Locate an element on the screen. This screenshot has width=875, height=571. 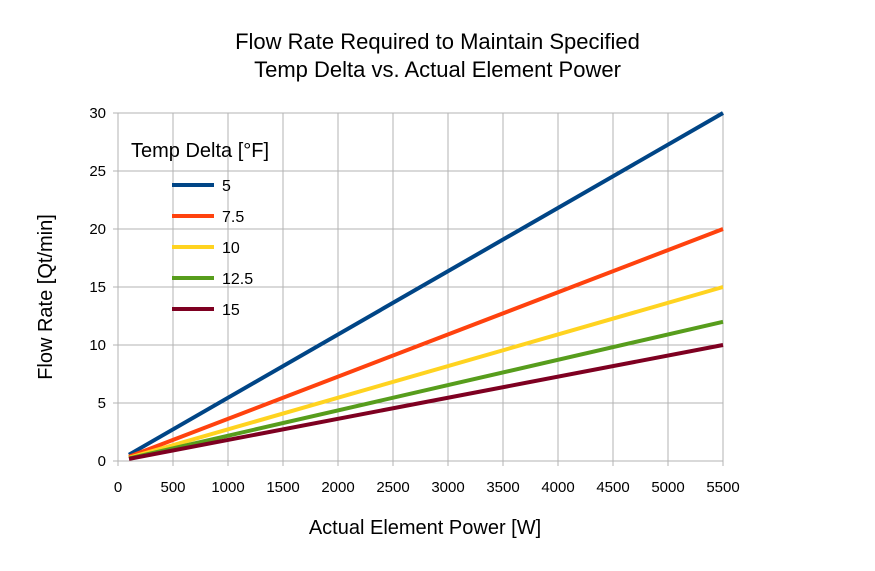
y-tick-label: 0 is located at coordinates (102, 461).